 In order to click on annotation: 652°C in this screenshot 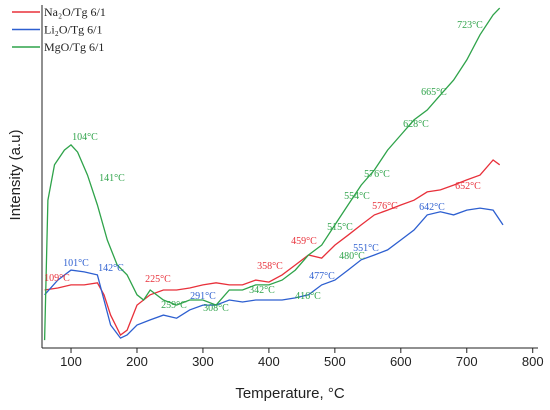, I will do `click(468, 186)`.